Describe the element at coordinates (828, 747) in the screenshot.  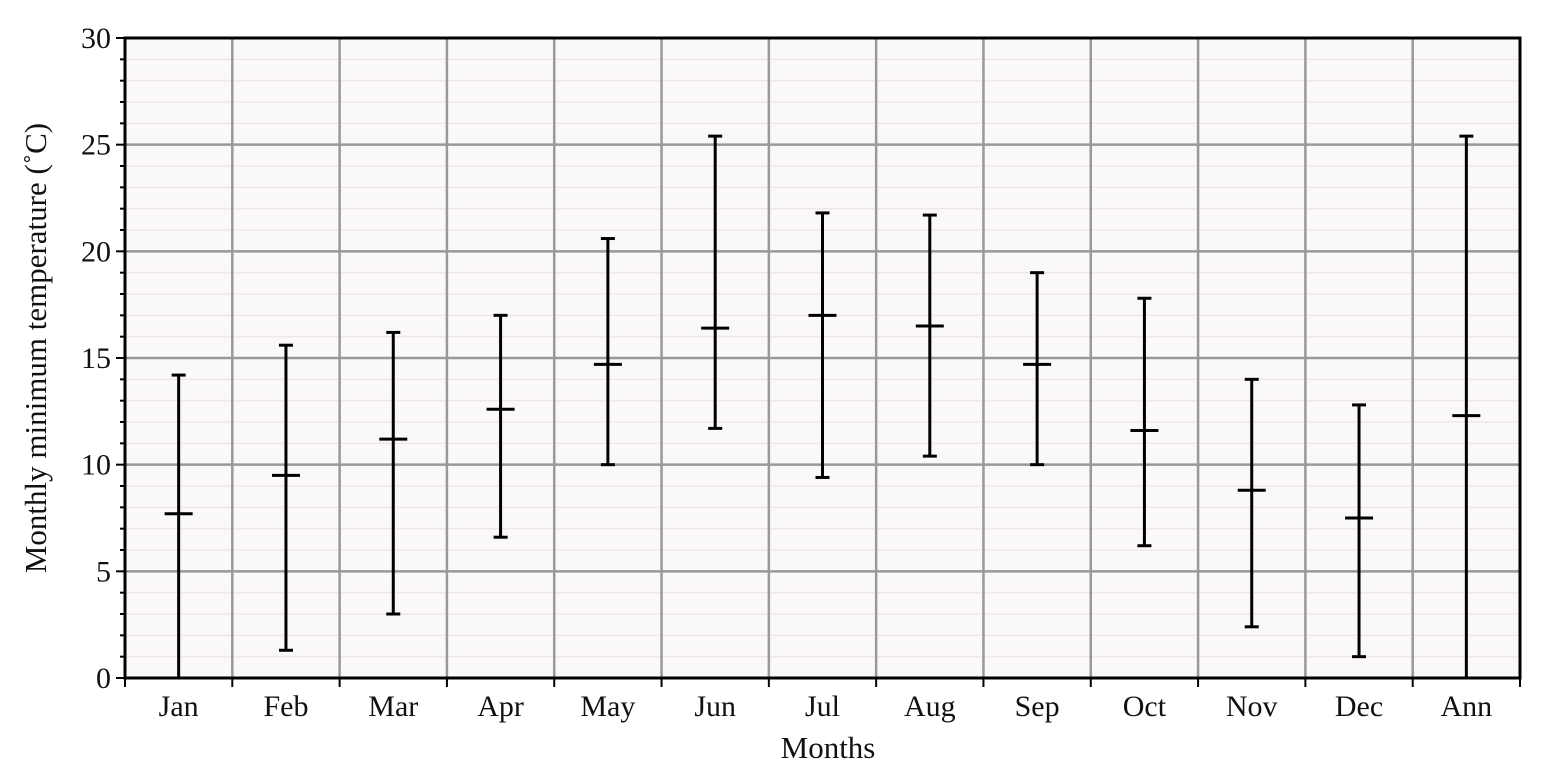
I see `x-axis-title: Months` at that location.